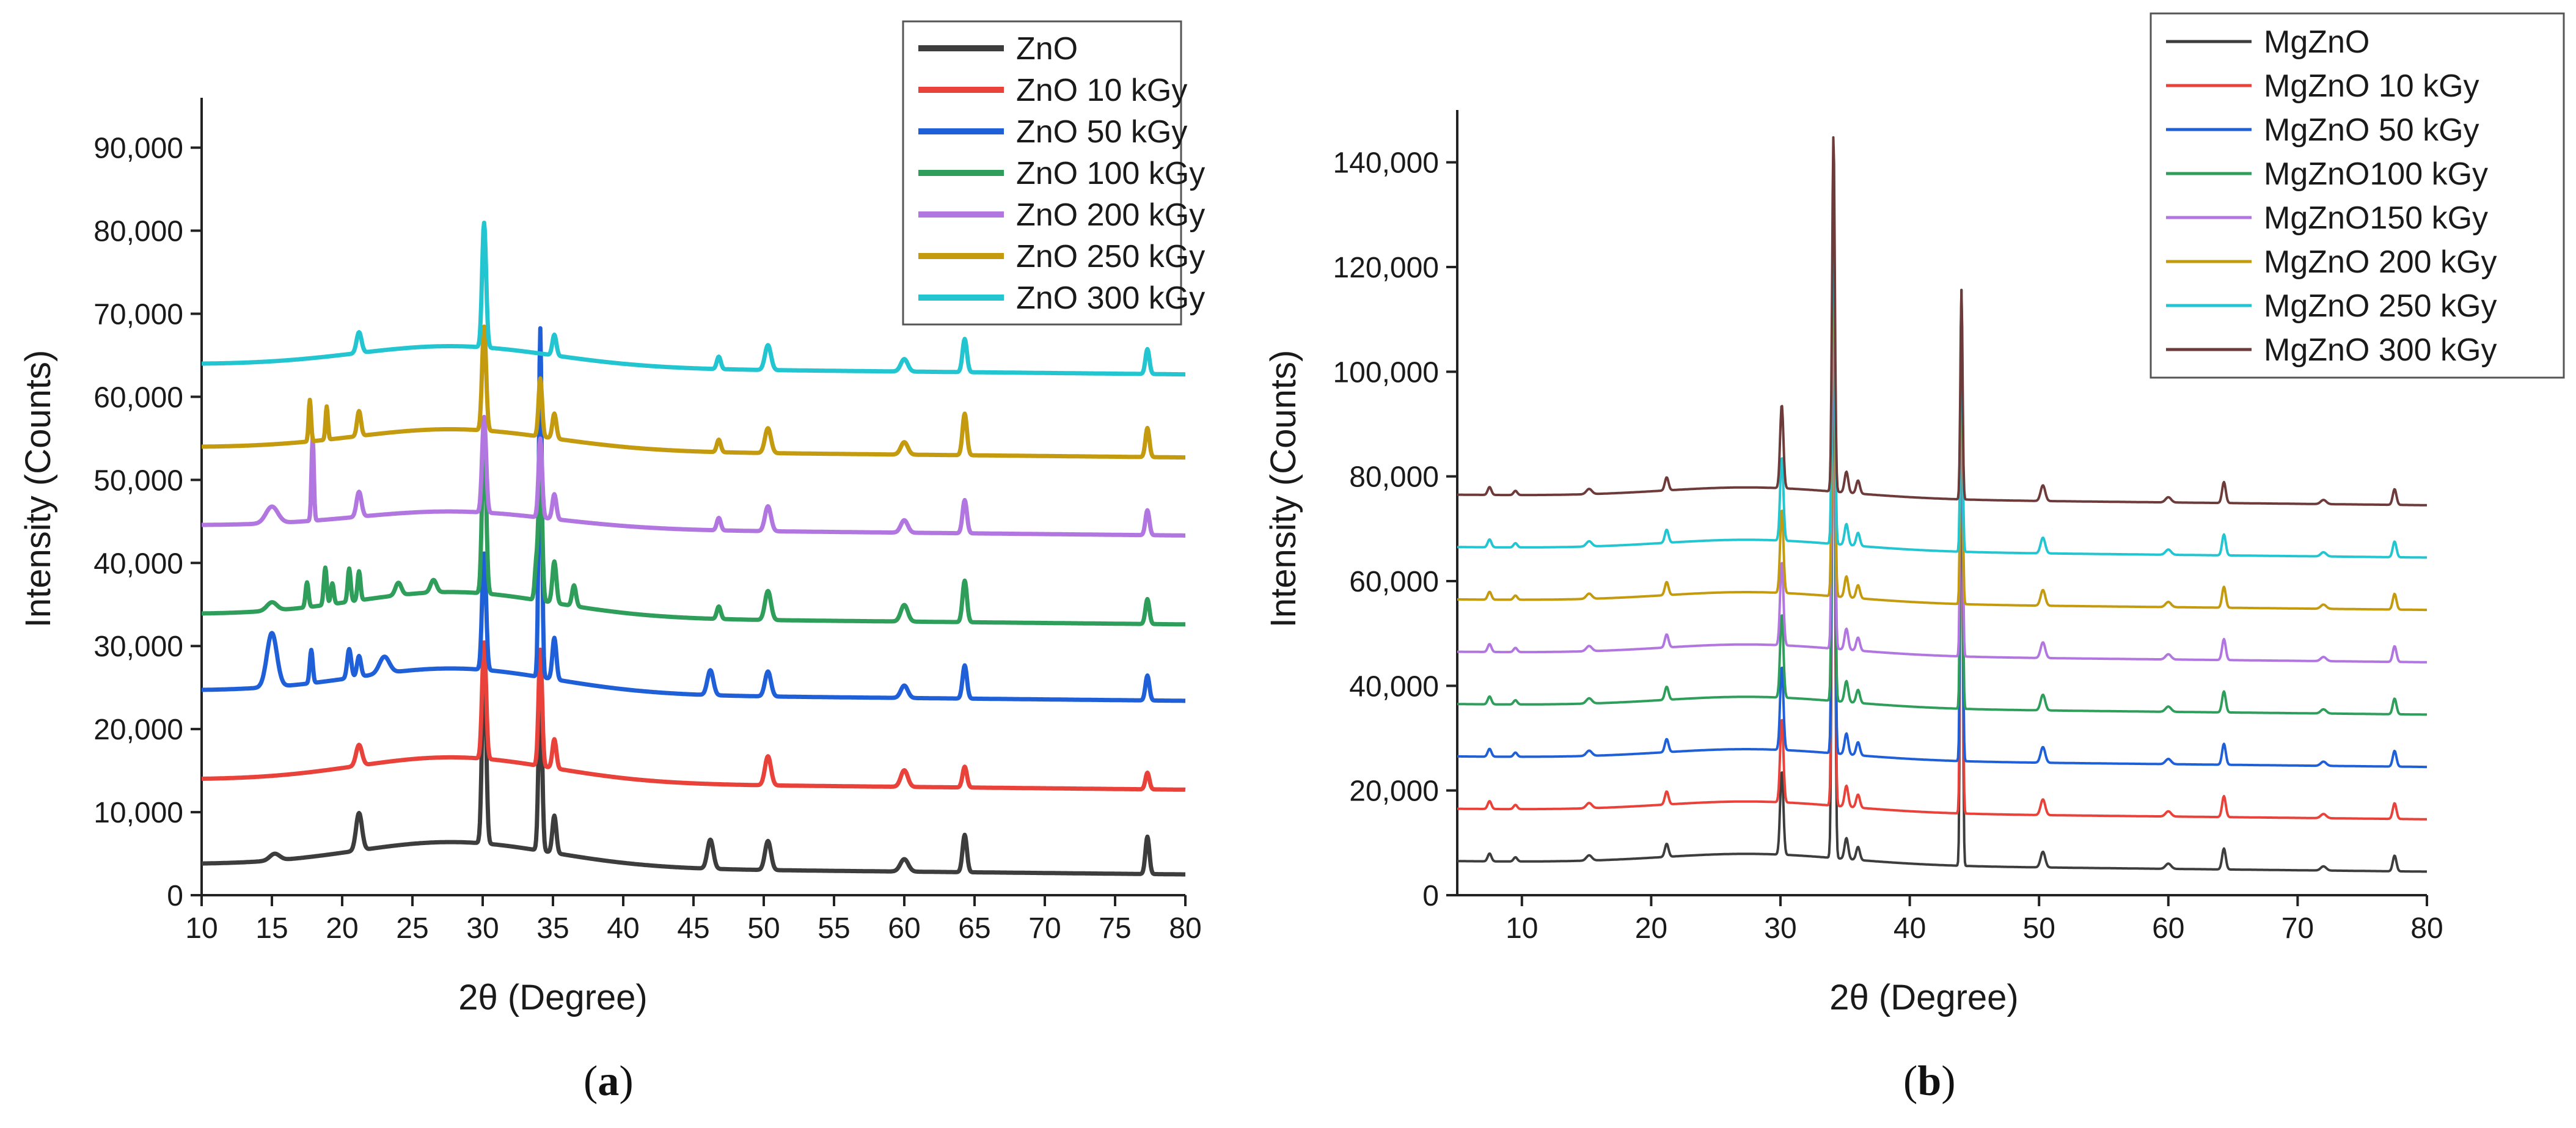 Image resolution: width=2576 pixels, height=1128 pixels. I want to click on legend-box, so click(2357, 196).